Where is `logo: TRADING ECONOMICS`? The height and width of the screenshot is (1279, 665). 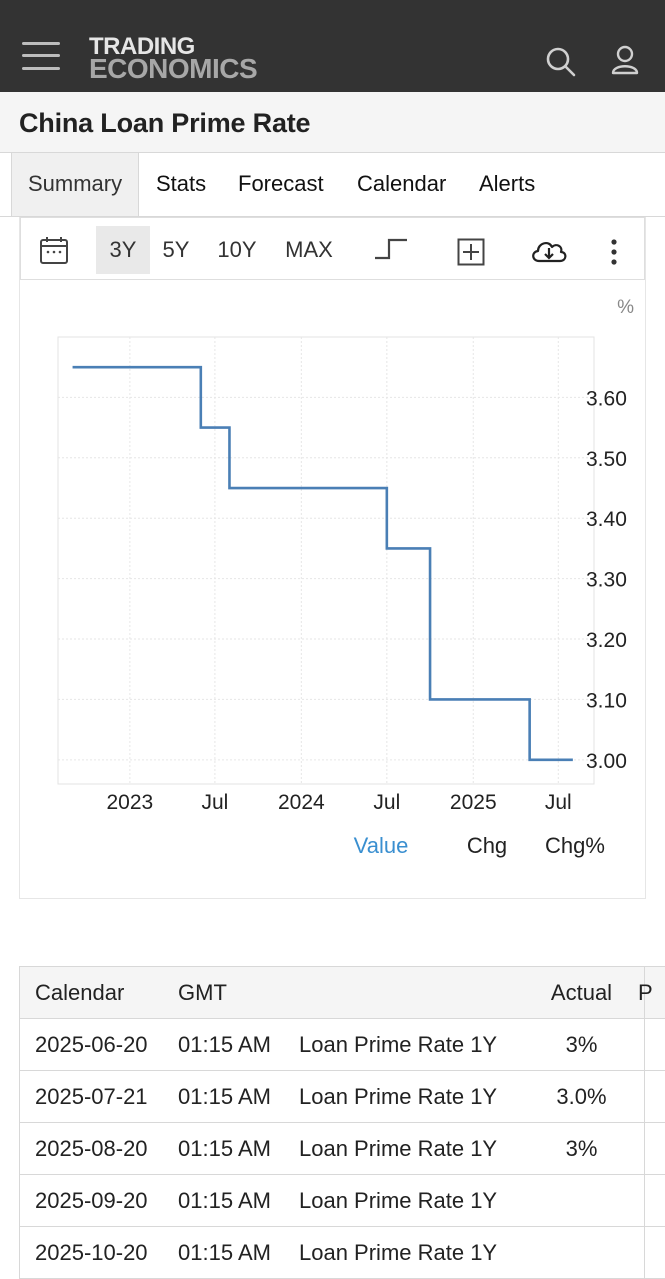 logo: TRADING ECONOMICS is located at coordinates (173, 59).